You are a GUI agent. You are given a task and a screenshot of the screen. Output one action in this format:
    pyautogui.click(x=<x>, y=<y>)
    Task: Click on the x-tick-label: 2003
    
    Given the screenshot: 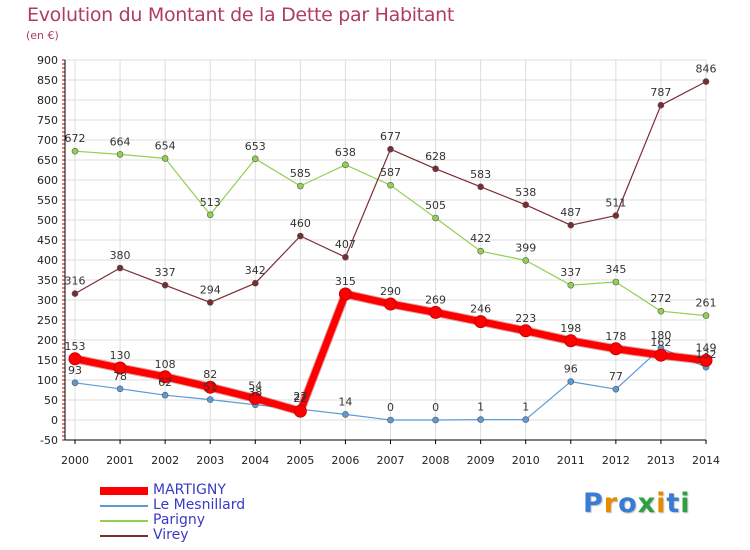 What is the action you would take?
    pyautogui.click(x=210, y=460)
    